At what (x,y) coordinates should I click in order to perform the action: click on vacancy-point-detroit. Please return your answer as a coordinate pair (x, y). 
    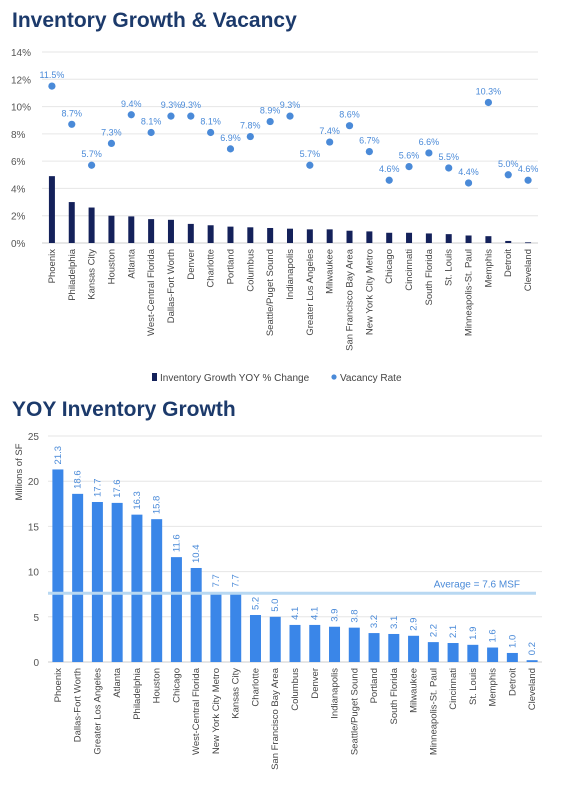
    Looking at the image, I should click on (508, 175).